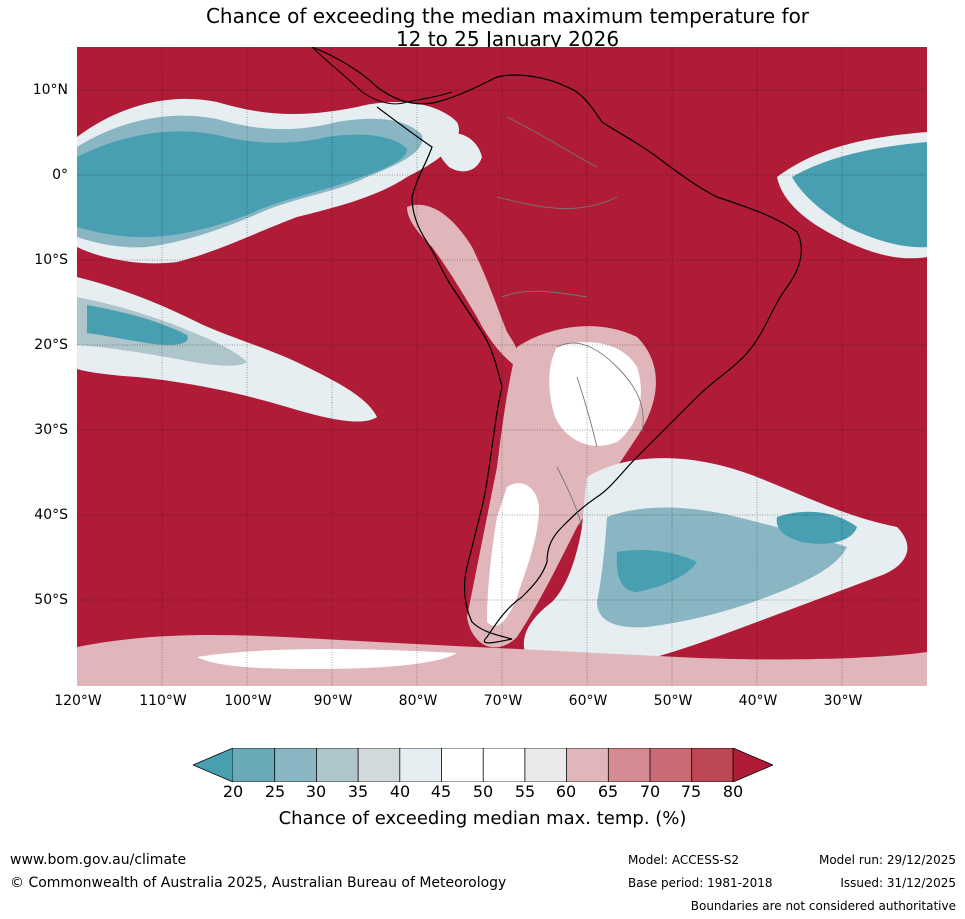 This screenshot has height=919, width=965. What do you see at coordinates (608, 791) in the screenshot?
I see `colorbar-tick-65: 65` at bounding box center [608, 791].